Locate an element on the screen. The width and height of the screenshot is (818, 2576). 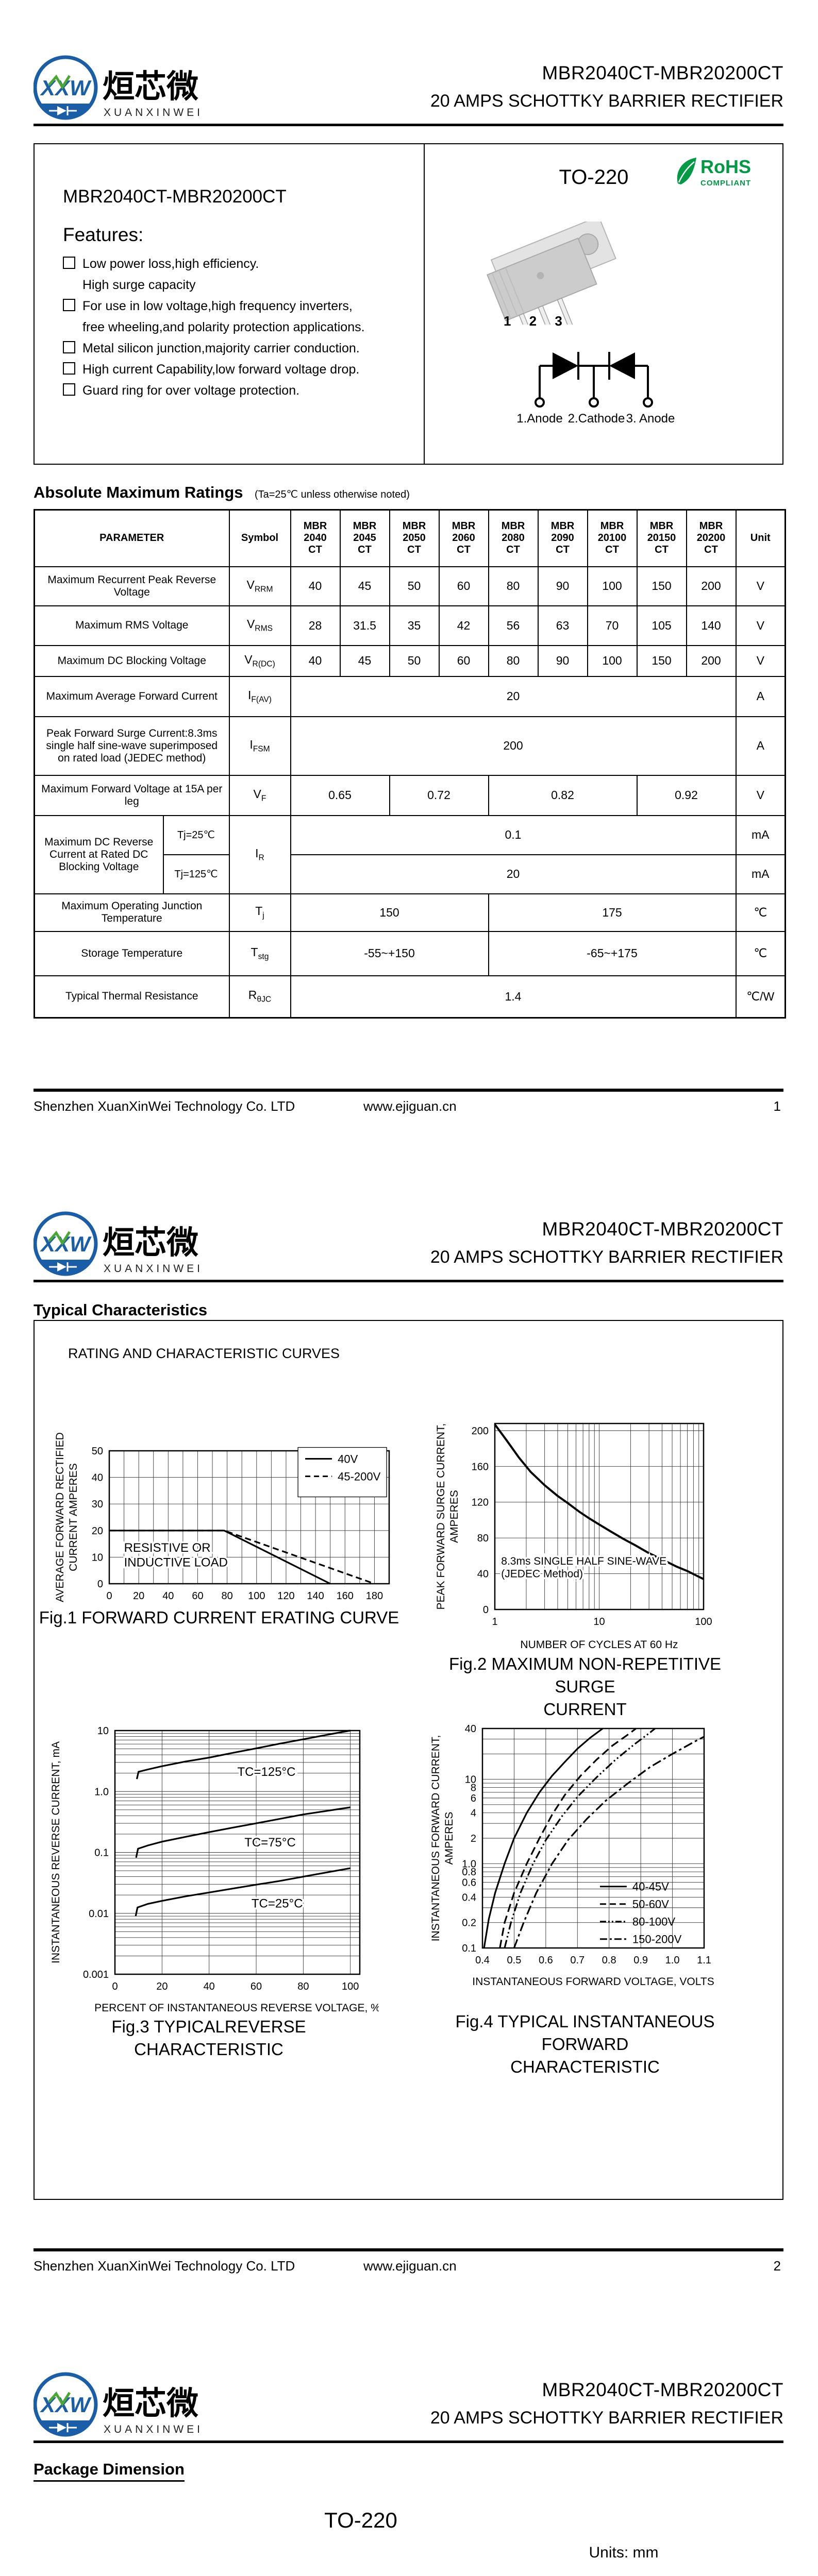
value-cell: Tstg is located at coordinates (259, 953).